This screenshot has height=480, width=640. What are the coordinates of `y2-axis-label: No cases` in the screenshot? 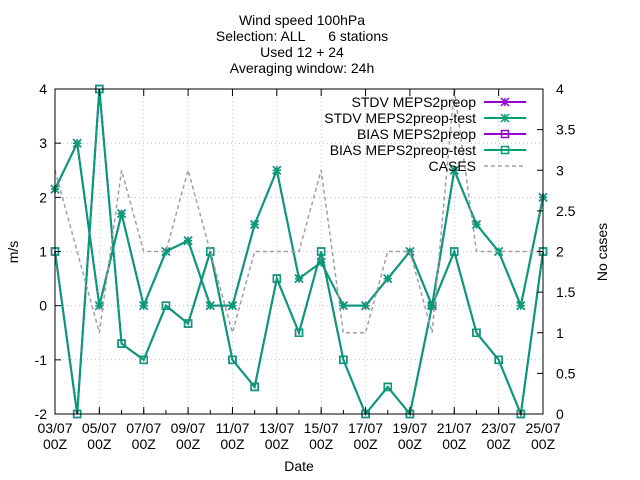 It's located at (602, 252).